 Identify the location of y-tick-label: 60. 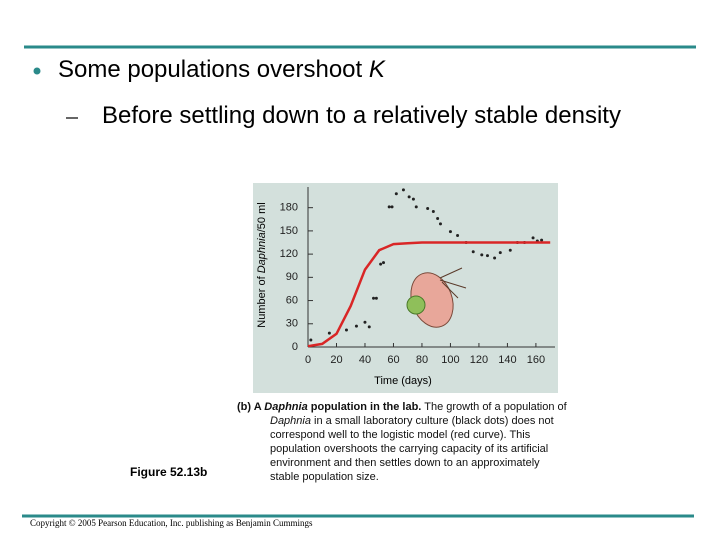
(292, 300).